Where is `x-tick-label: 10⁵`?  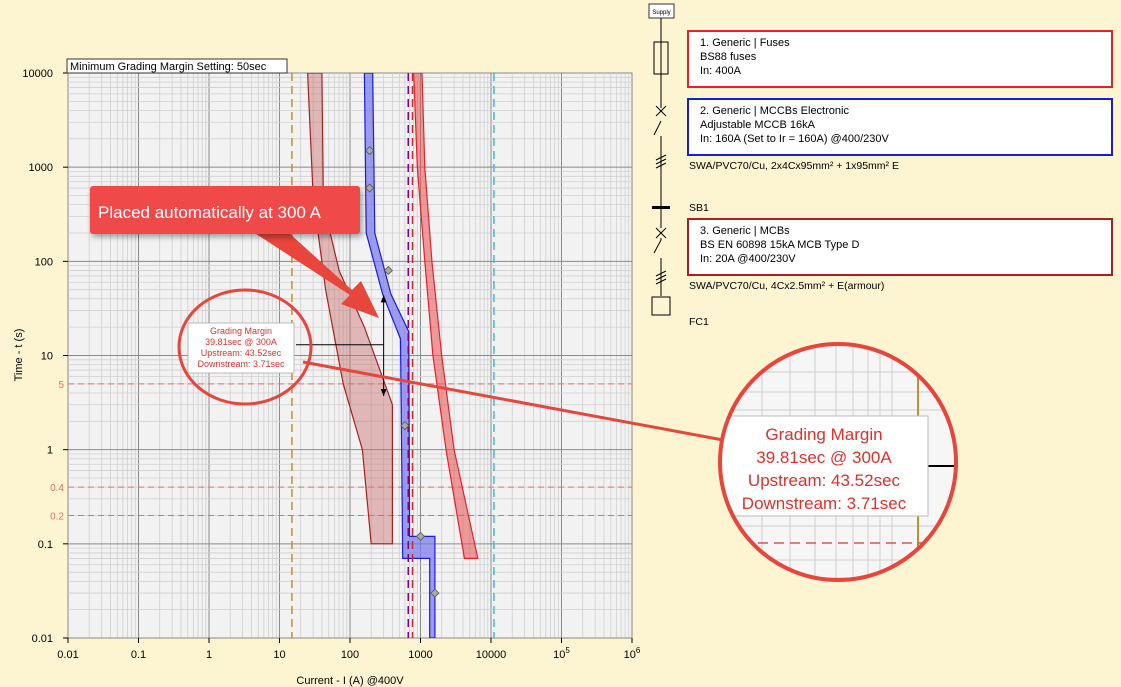
x-tick-label: 10⁵ is located at coordinates (561, 653).